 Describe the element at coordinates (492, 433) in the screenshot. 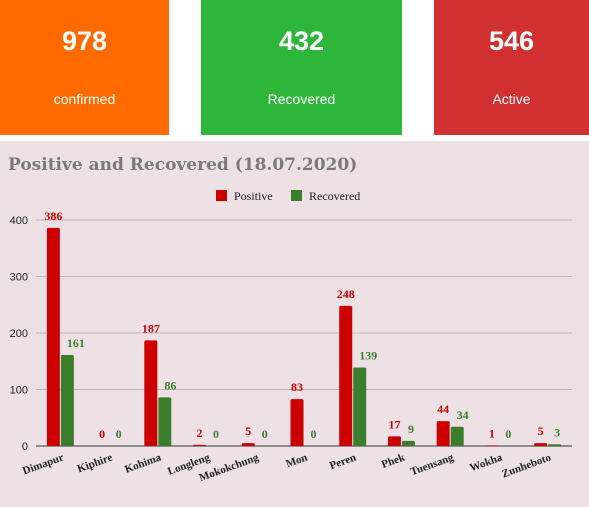

I see `data-label-positive-wokha: 1` at that location.